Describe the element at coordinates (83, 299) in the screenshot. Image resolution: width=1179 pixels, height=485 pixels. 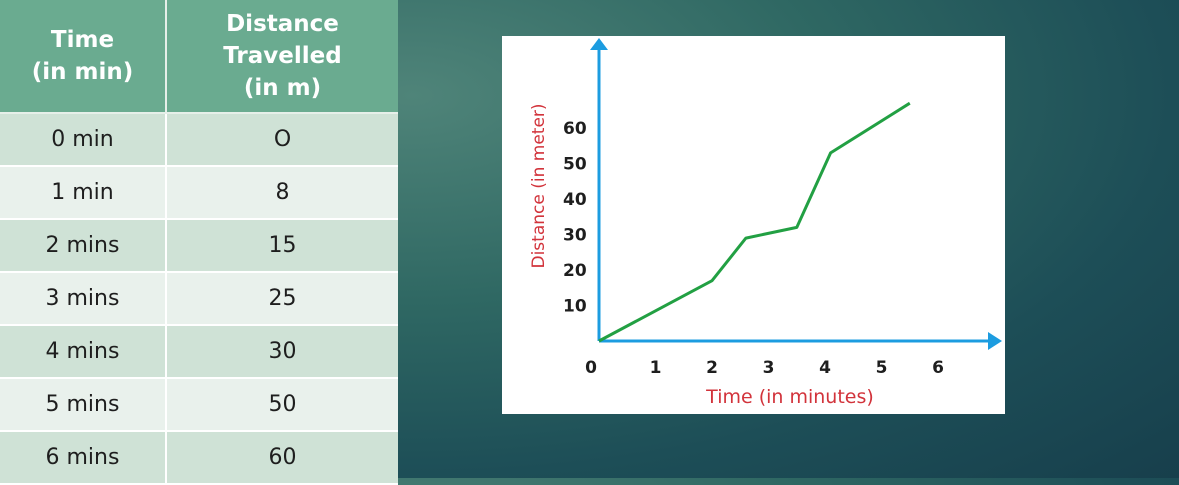
I see `time-cell: 3 mins` at that location.